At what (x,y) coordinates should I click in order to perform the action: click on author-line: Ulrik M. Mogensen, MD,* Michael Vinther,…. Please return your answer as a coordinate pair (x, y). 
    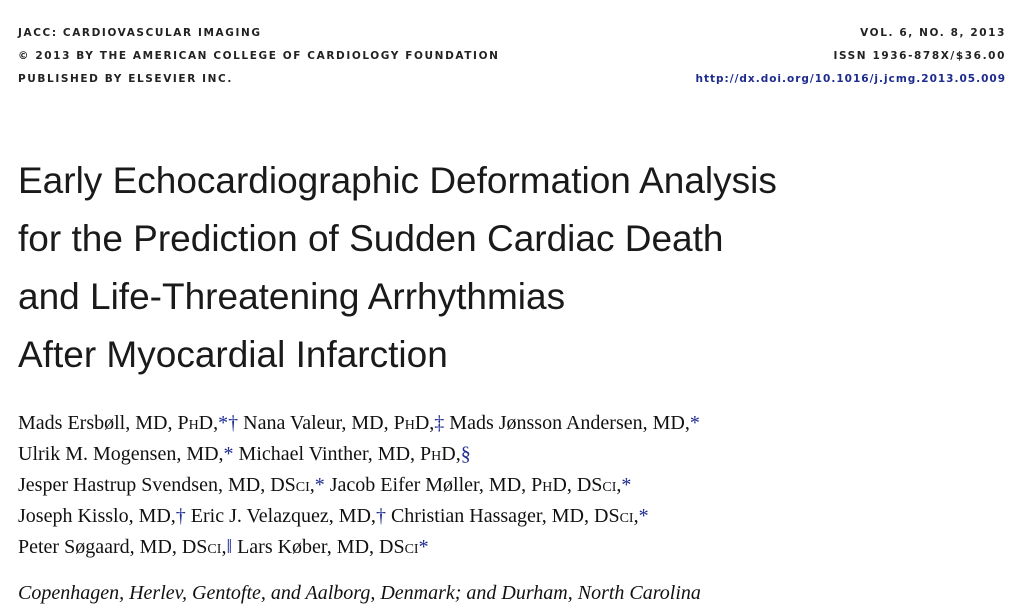
    Looking at the image, I should click on (359, 454).